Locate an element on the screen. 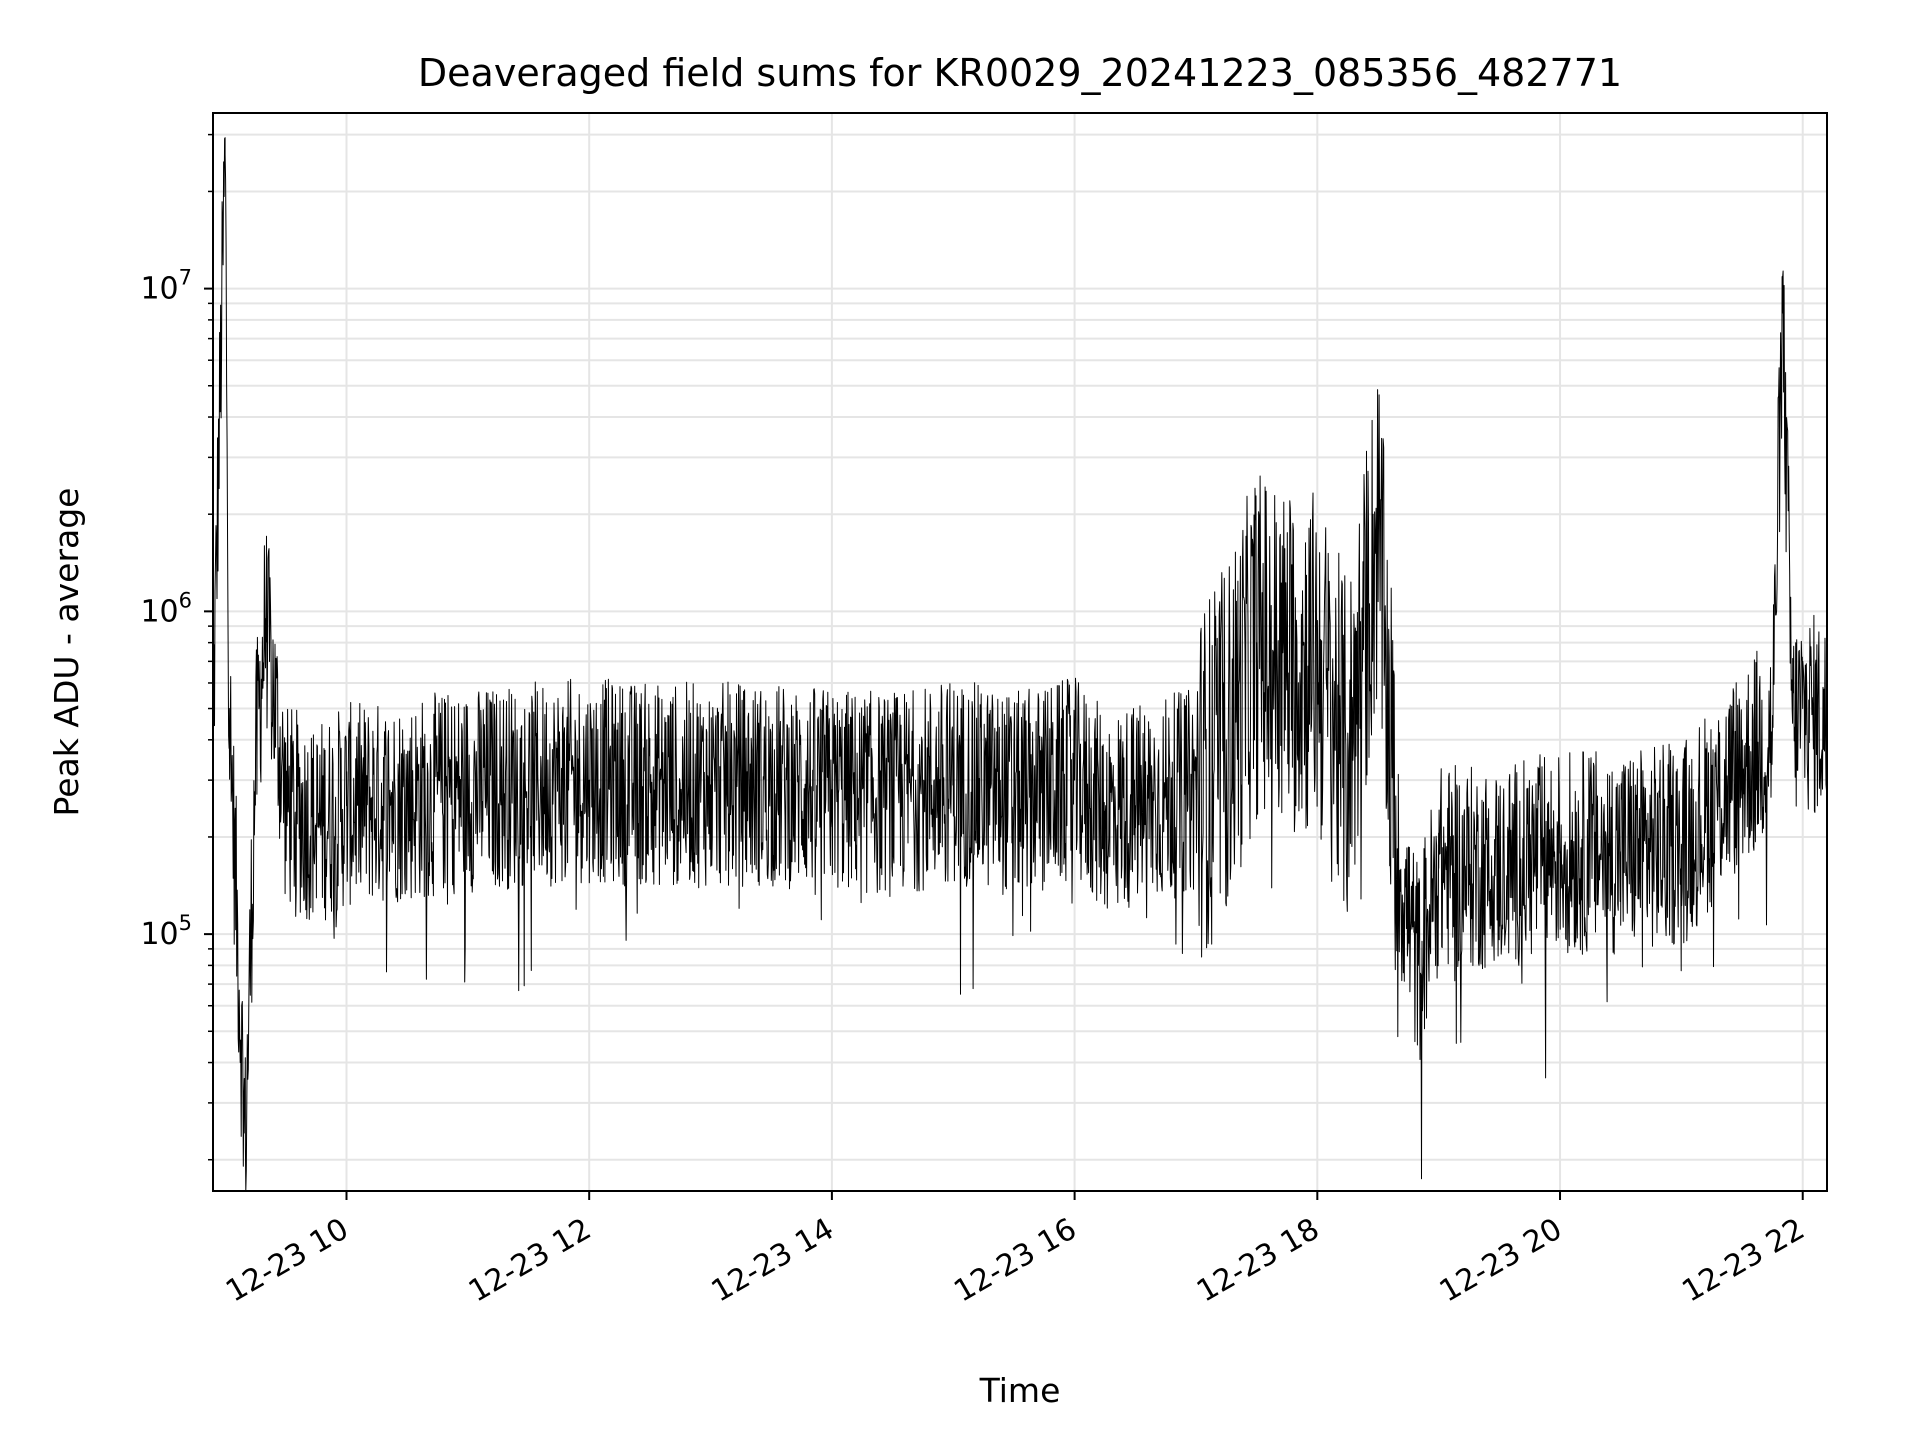  y-axis-label: Peak ADU - average is located at coordinates (66, 652).